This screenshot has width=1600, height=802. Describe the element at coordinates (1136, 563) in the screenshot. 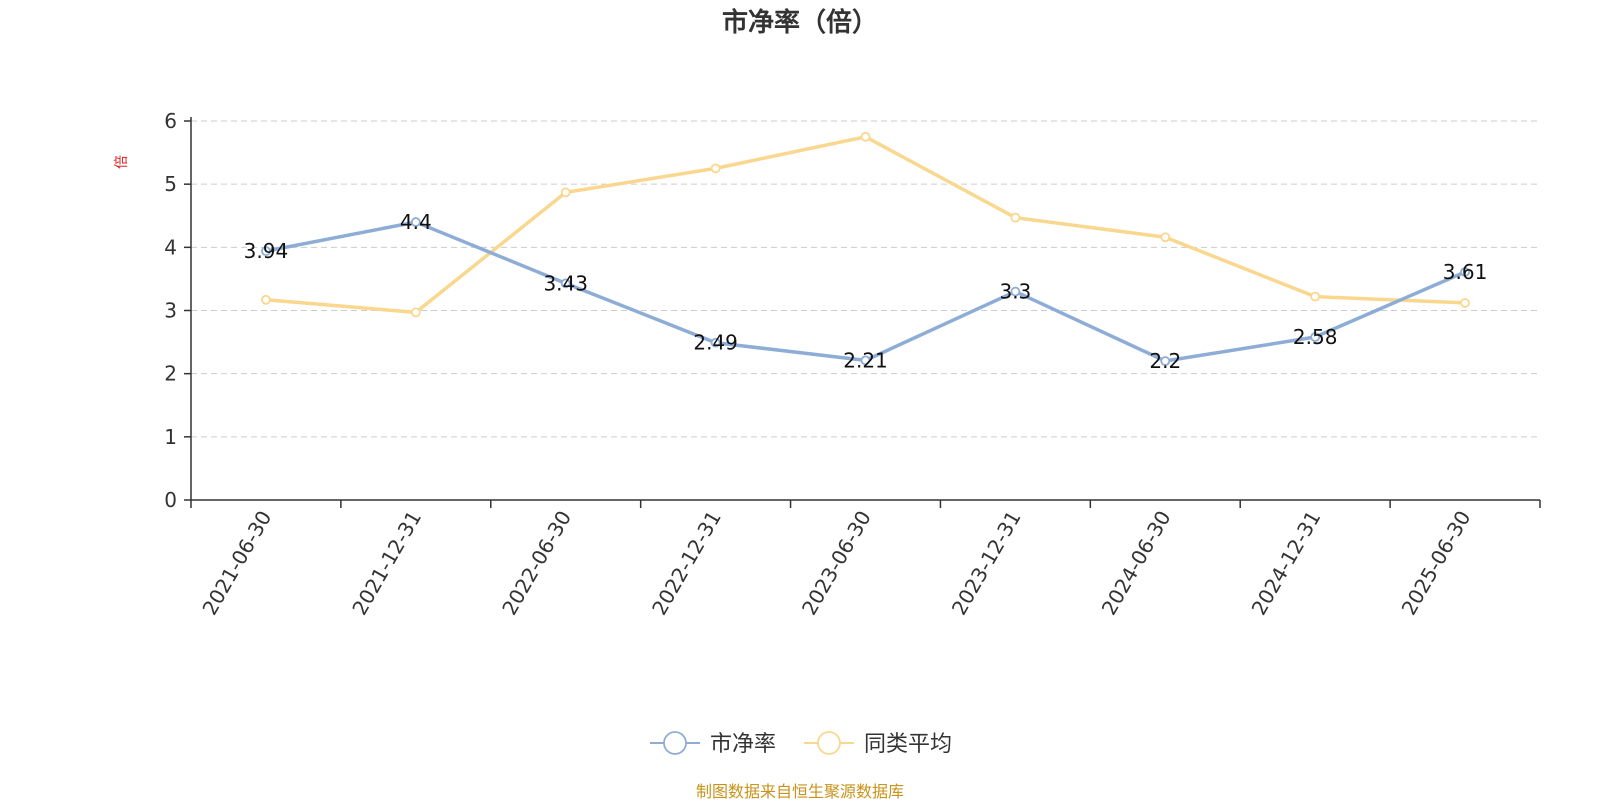

I see `x-tick-label: 2024-06-30` at that location.